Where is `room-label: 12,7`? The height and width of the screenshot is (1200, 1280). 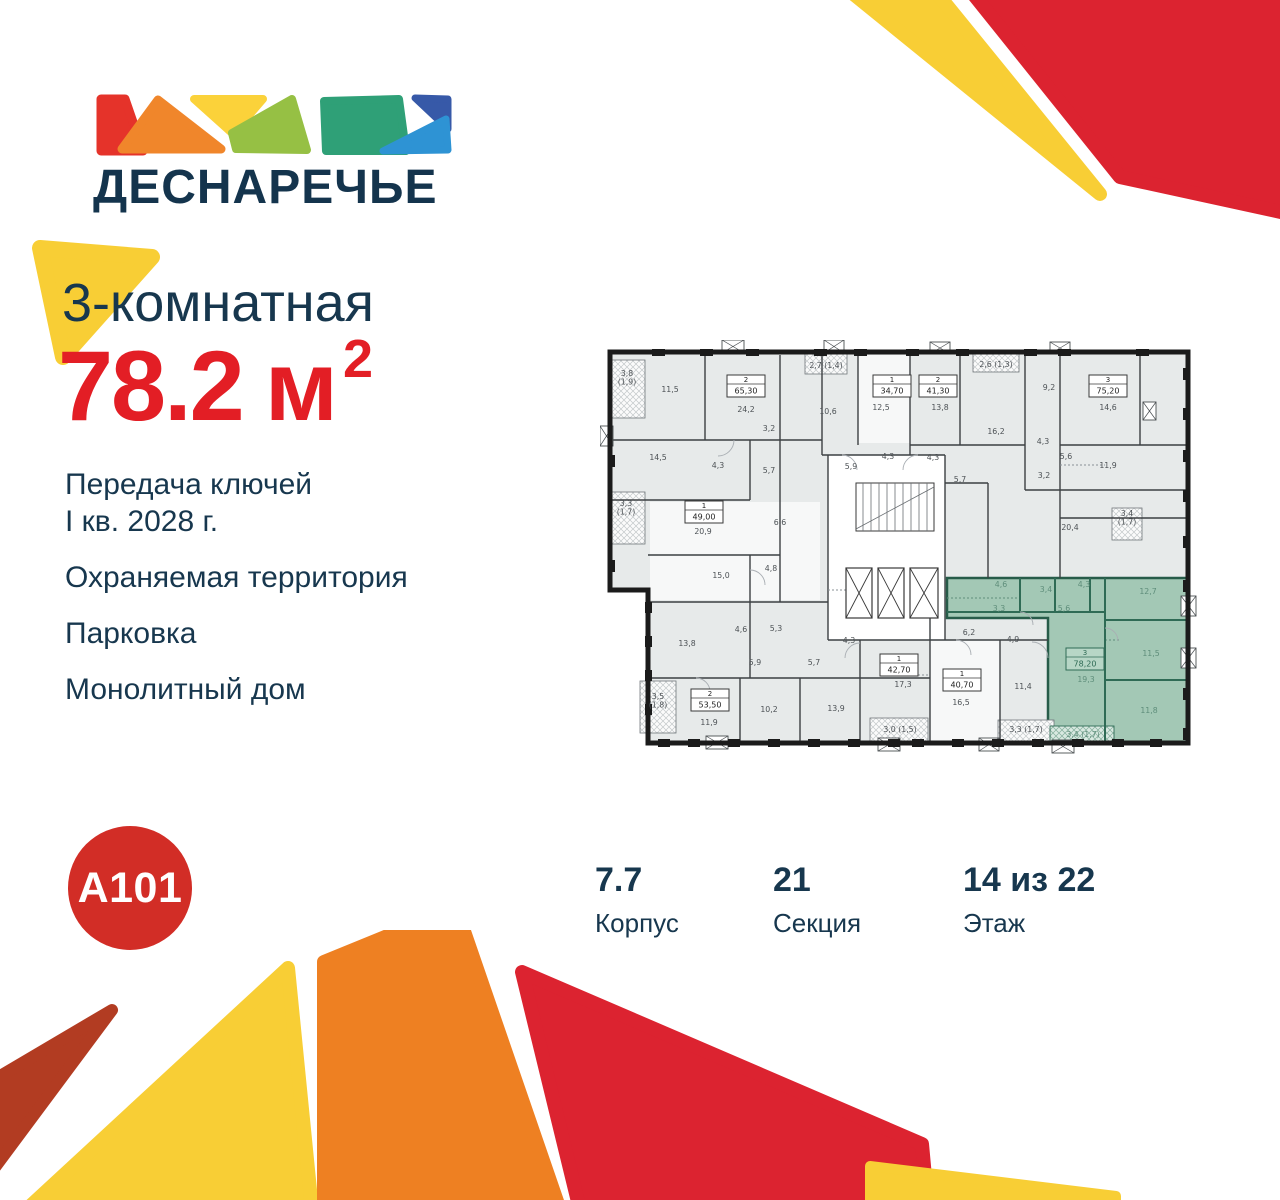 room-label: 12,7 is located at coordinates (1147, 591).